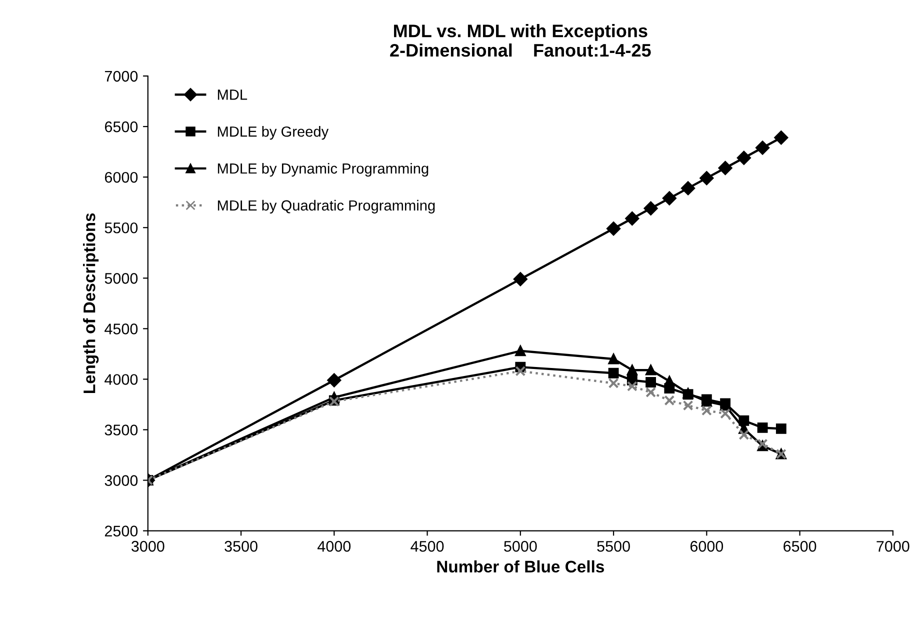 Image resolution: width=913 pixels, height=623 pixels. What do you see at coordinates (91, 303) in the screenshot?
I see `y-axis-title: Length of Descriptions` at bounding box center [91, 303].